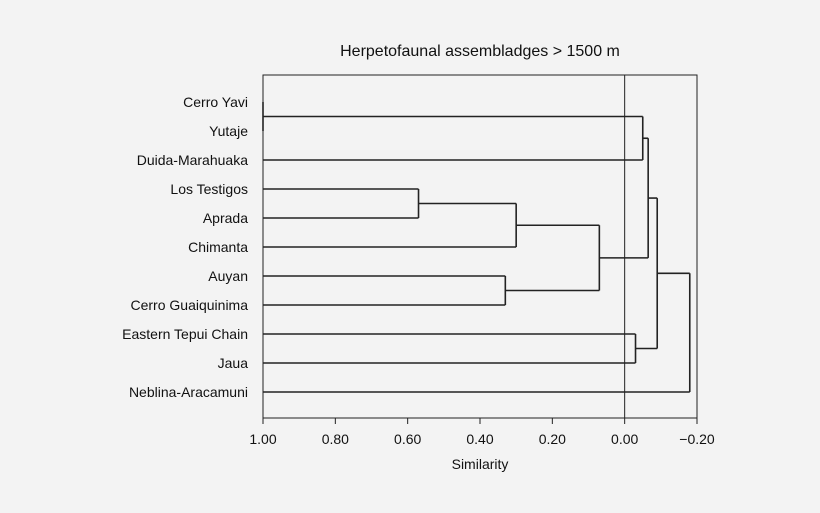 The height and width of the screenshot is (513, 820). I want to click on x-tick-label: 1.00, so click(262, 439).